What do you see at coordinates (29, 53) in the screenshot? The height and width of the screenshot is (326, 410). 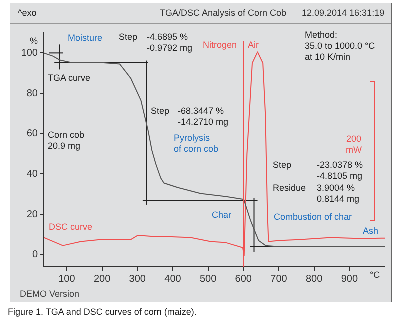 I see `y-tick-label: 100` at bounding box center [29, 53].